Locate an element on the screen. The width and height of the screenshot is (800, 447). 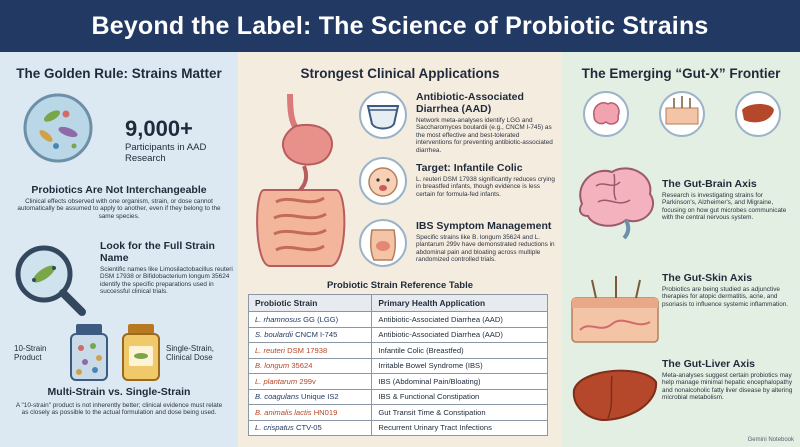
strain-cell: B. coagulans Unique IS2 is located at coordinates (310, 396).